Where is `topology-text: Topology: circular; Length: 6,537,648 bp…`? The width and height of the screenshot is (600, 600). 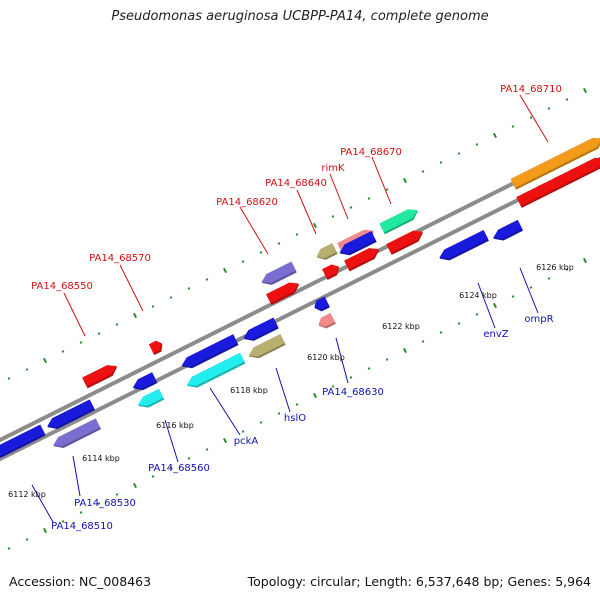
topology-text: Topology: circular; Length: 6,537,648 bp… is located at coordinates (419, 581).